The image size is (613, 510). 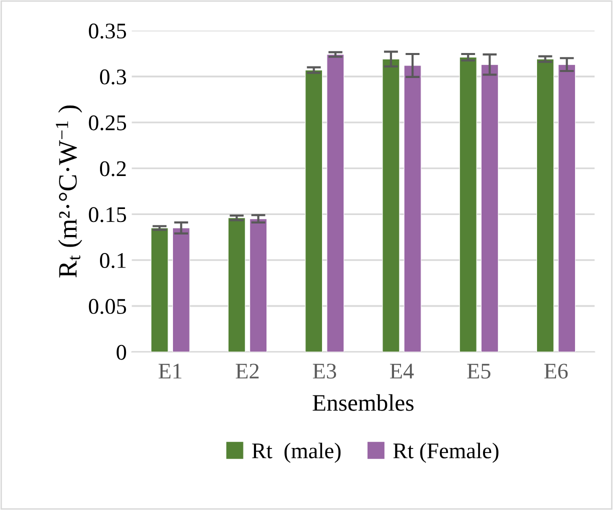 I want to click on x-tick-label: E3, so click(x=324, y=371).